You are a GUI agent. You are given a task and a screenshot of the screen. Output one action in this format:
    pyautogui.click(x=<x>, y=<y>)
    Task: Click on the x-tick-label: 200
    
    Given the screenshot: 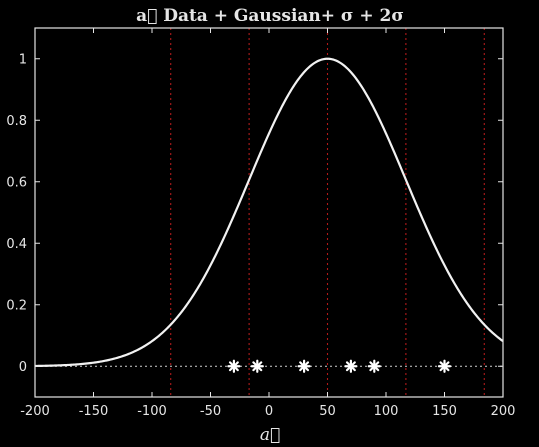 What is the action you would take?
    pyautogui.click(x=503, y=411)
    